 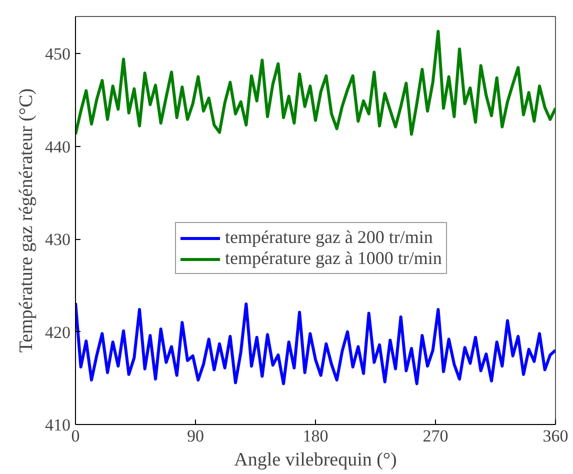 What do you see at coordinates (316, 344) in the screenshot?
I see `line-series` at bounding box center [316, 344].